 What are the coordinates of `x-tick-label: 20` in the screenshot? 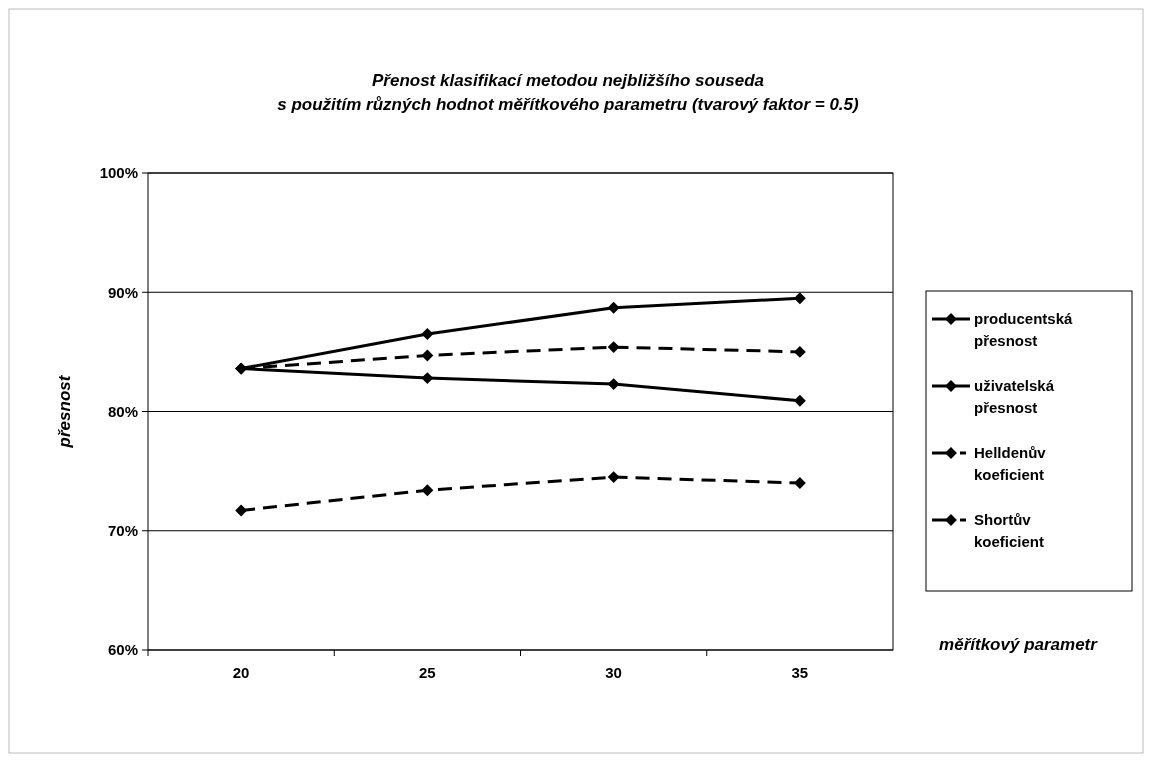 It's located at (241, 672).